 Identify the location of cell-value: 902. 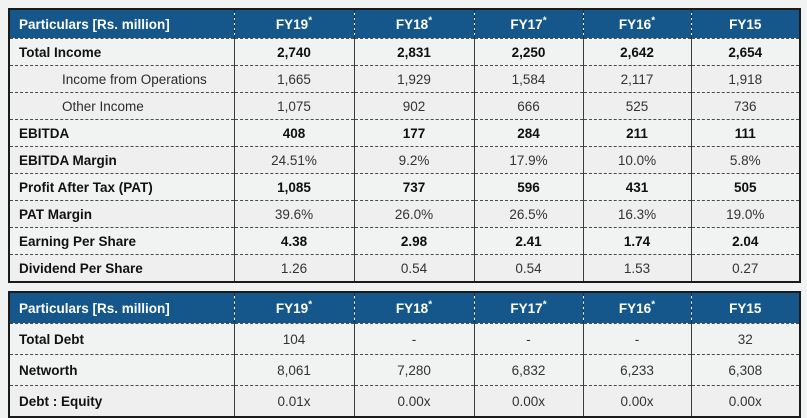
(413, 106).